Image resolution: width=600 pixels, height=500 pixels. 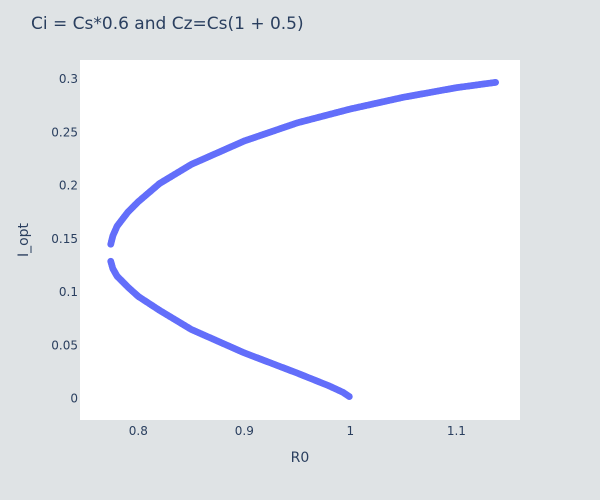 What do you see at coordinates (68, 186) in the screenshot?
I see `y-tick-label: 0.2` at bounding box center [68, 186].